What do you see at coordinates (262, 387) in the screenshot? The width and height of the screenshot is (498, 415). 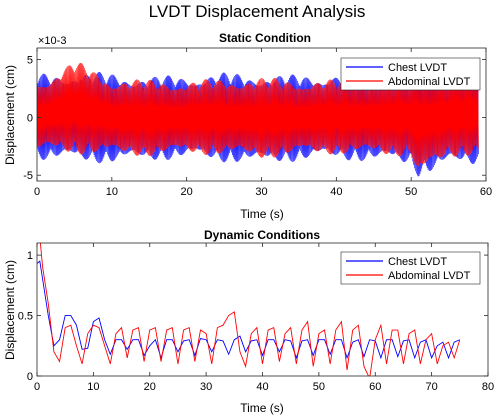 I see `dynamic-x-tick-label: 40` at bounding box center [262, 387].